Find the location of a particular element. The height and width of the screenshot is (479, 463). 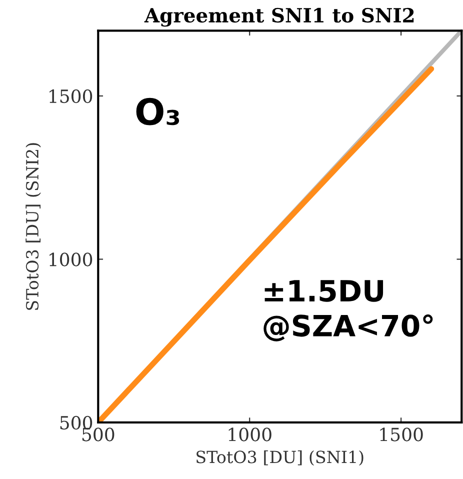

chart-title: Agreement SNI1 to SNI2 is located at coordinates (279, 17).